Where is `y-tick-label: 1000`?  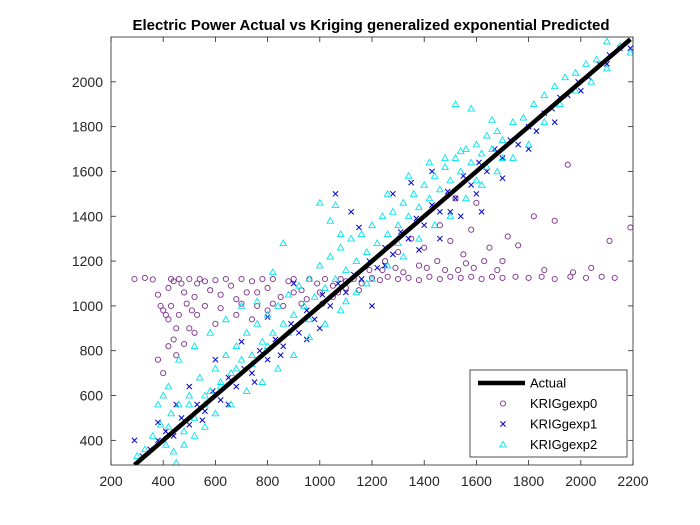 y-tick-label: 1000 is located at coordinates (87, 306).